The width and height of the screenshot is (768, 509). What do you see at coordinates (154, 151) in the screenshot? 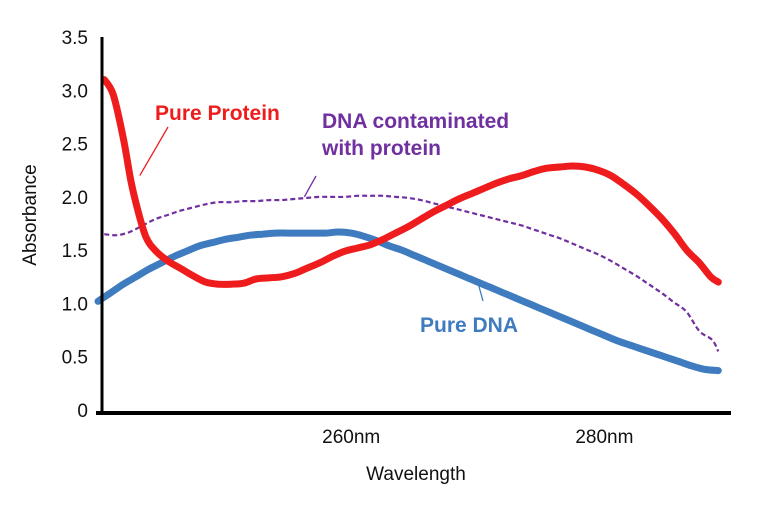
I see `callout-line-pure-protein` at bounding box center [154, 151].